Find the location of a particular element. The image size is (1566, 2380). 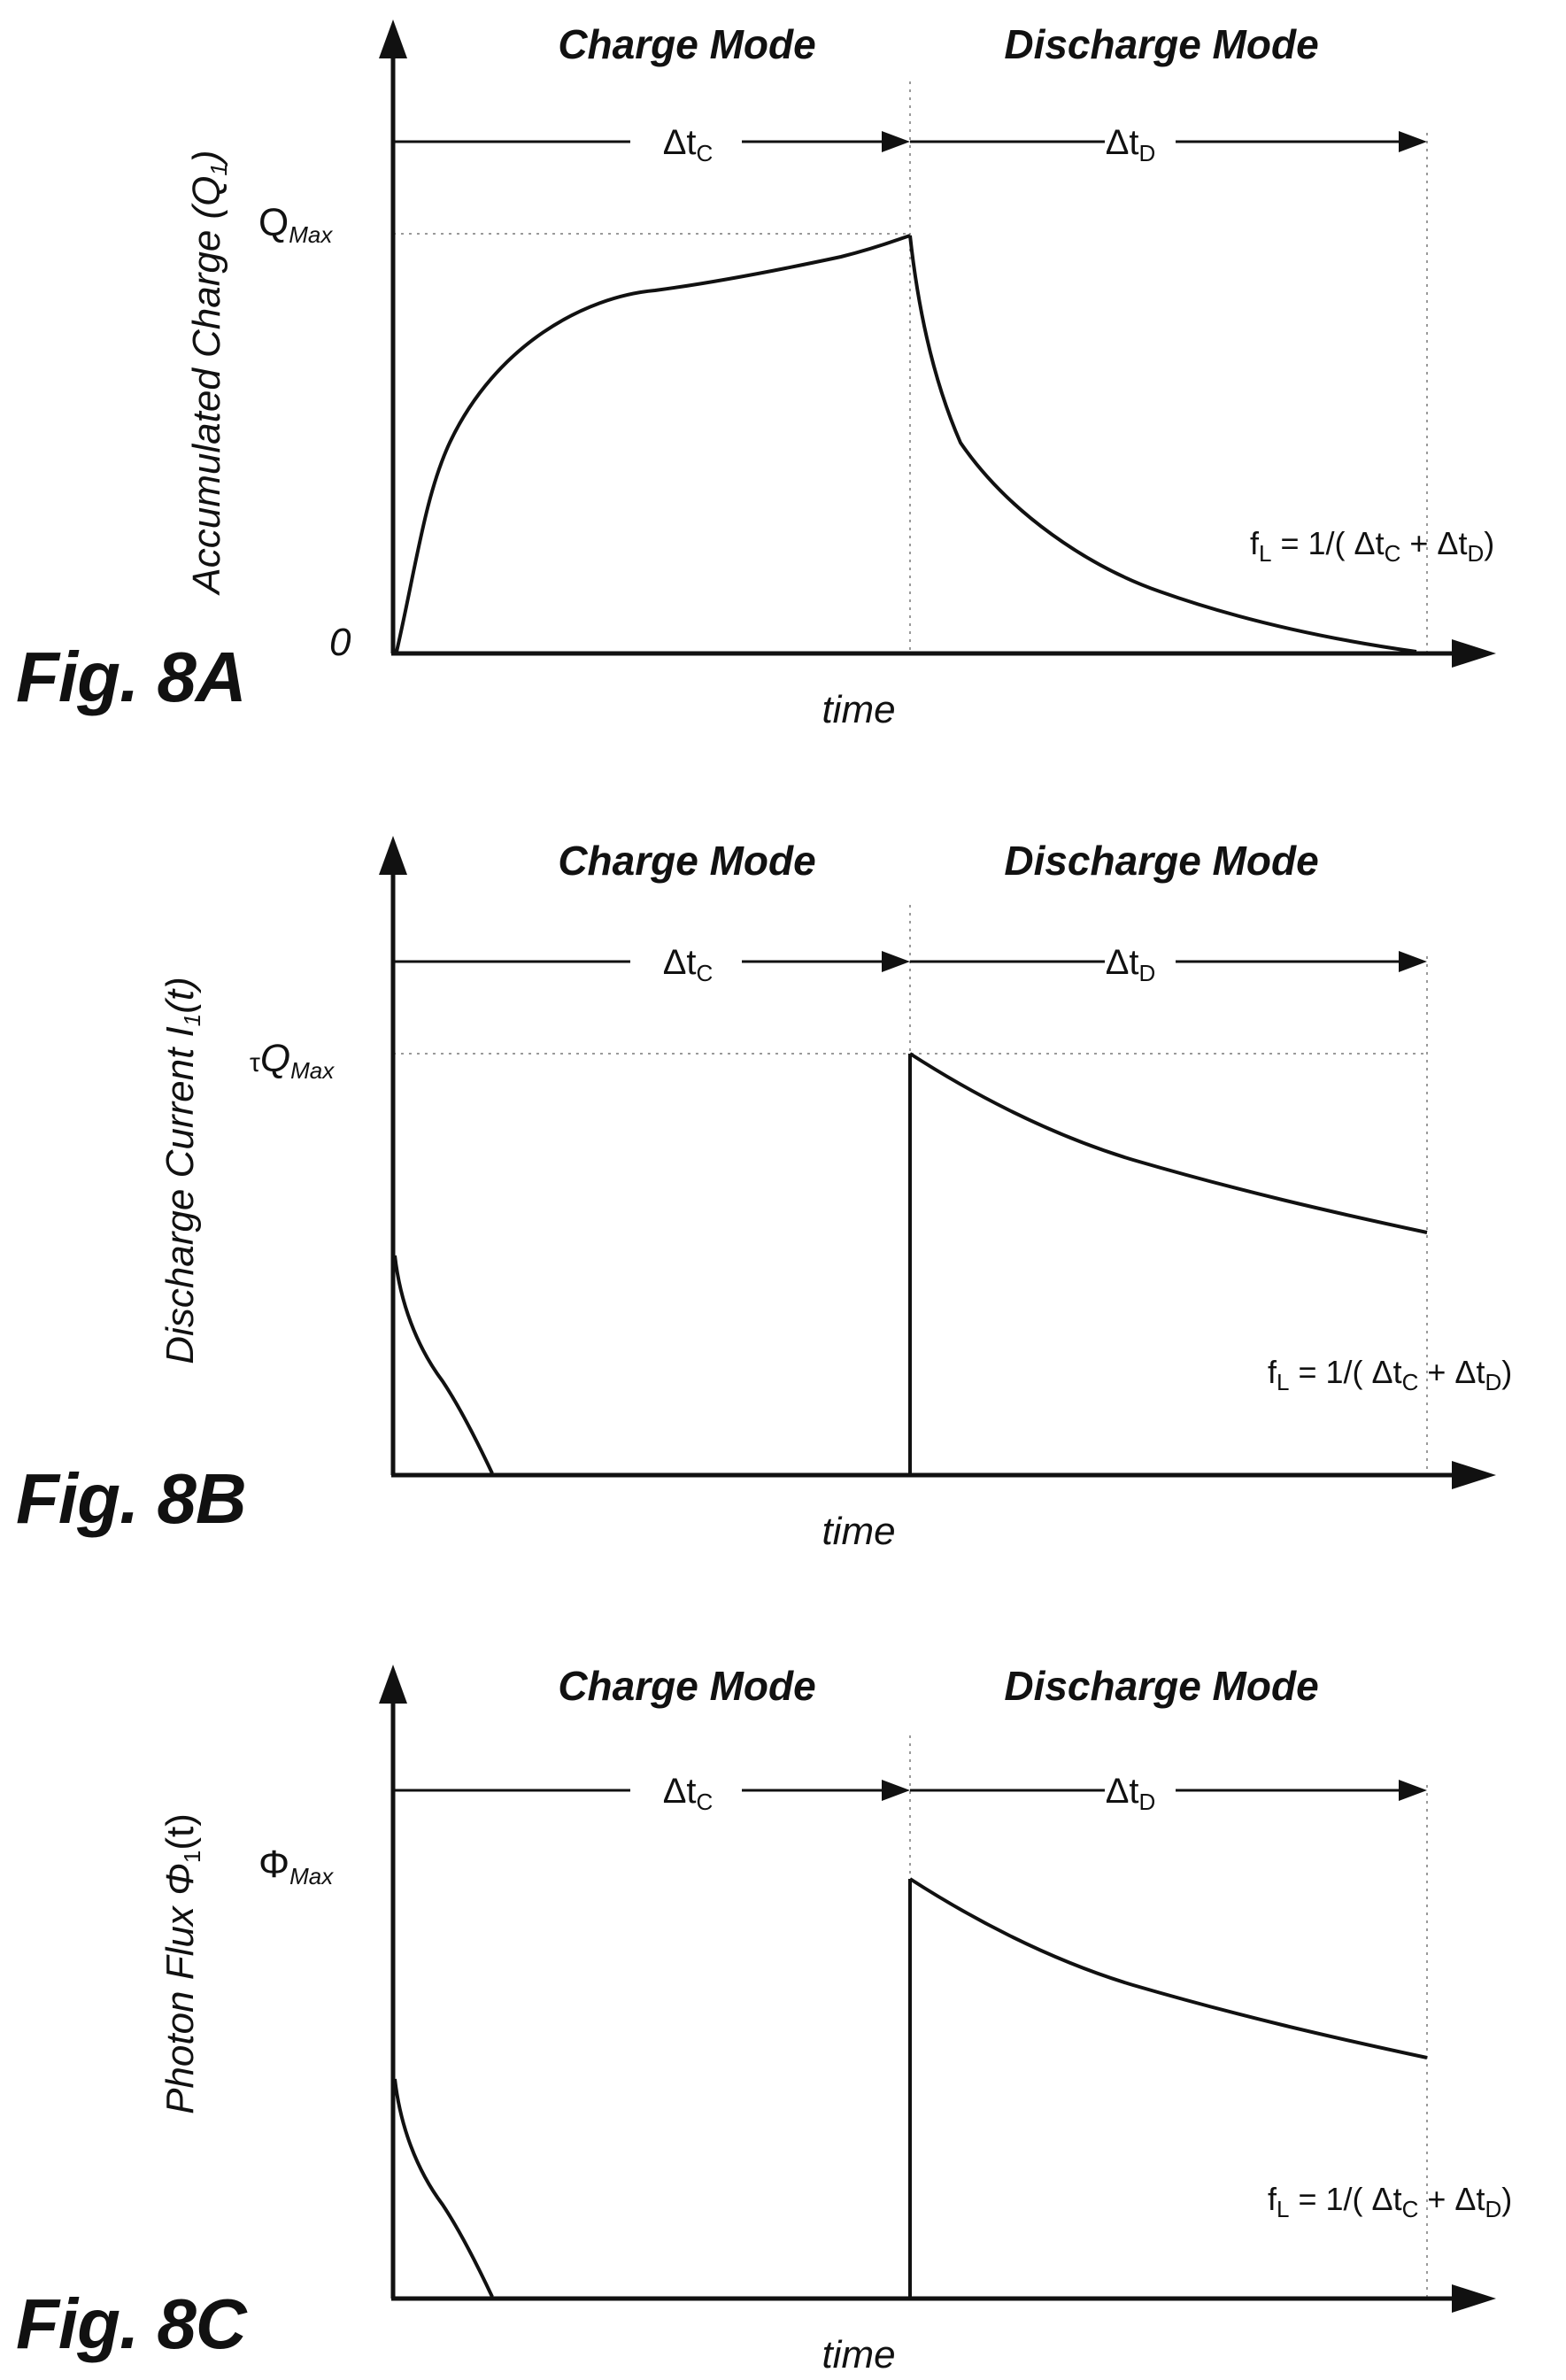

photon-flux-curve is located at coordinates (1168, 1968).